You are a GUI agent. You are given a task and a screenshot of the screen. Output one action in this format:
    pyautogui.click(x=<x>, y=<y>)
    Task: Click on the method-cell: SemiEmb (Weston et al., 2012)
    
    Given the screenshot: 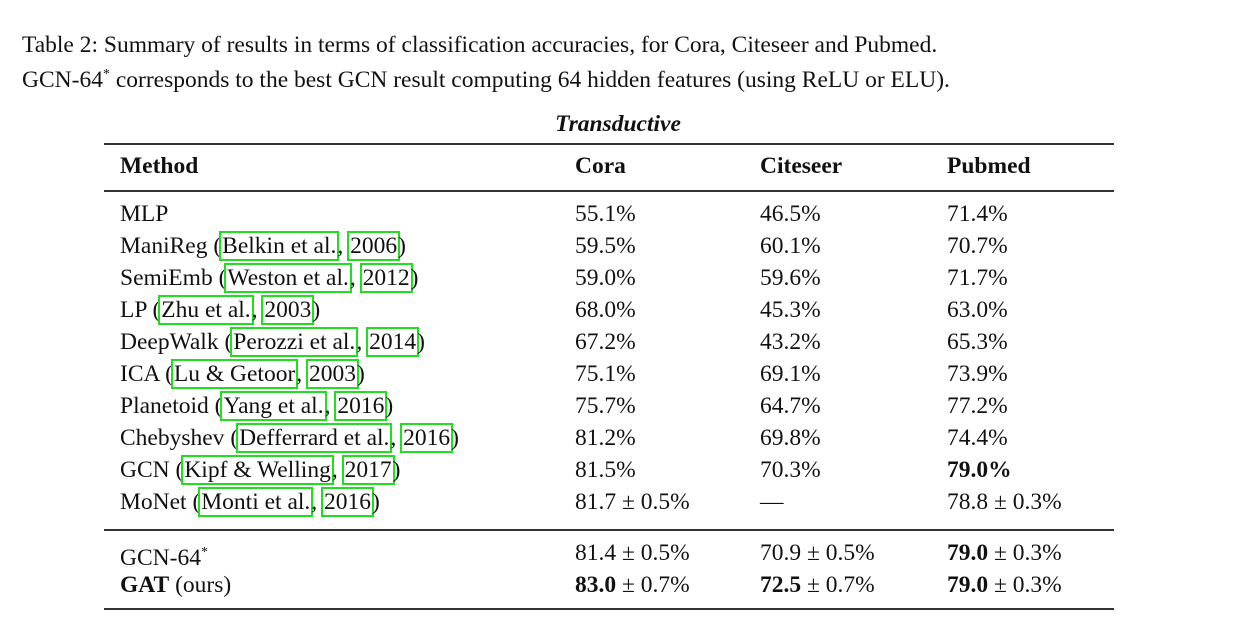 What is the action you would take?
    pyautogui.click(x=269, y=278)
    